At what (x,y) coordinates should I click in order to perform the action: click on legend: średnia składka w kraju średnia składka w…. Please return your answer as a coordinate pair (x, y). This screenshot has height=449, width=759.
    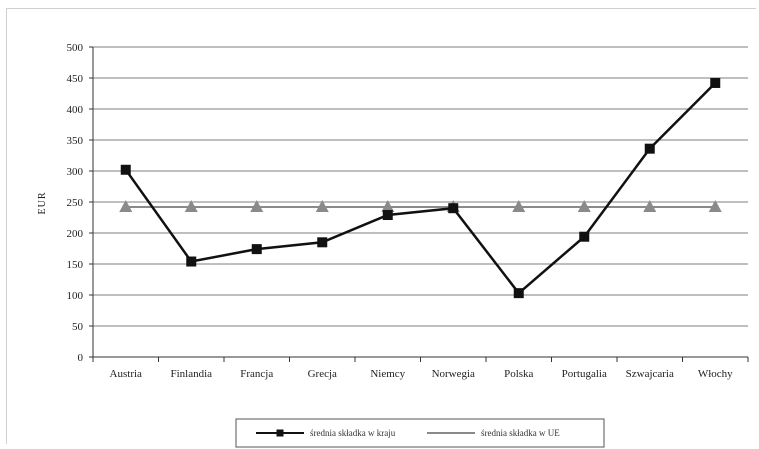
    Looking at the image, I should click on (420, 433).